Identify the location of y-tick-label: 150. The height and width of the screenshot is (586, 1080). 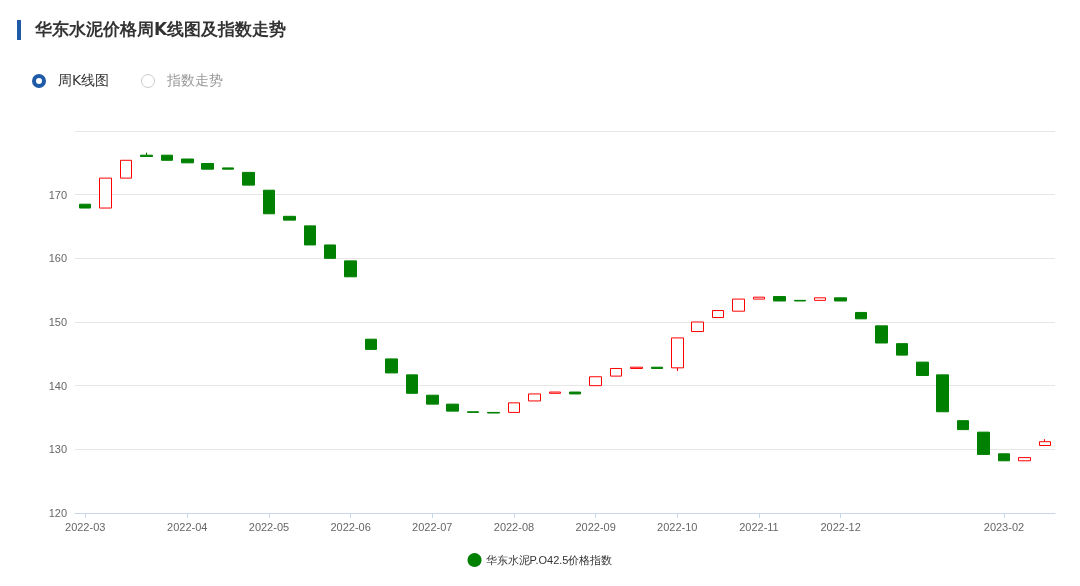
(57, 322).